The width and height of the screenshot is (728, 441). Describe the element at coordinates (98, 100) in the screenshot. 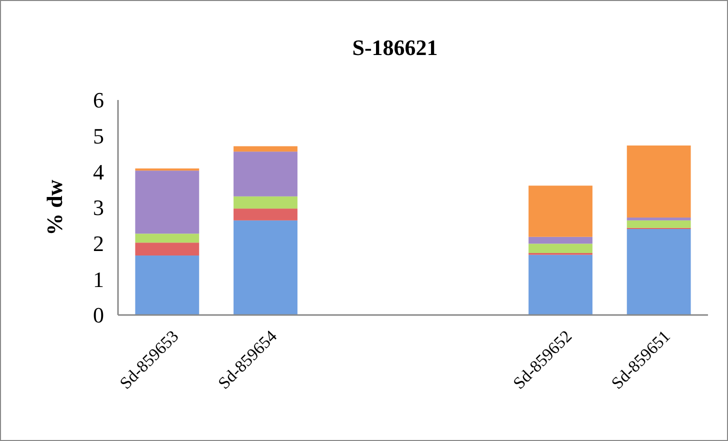

I see `y-tick-label: 6` at that location.